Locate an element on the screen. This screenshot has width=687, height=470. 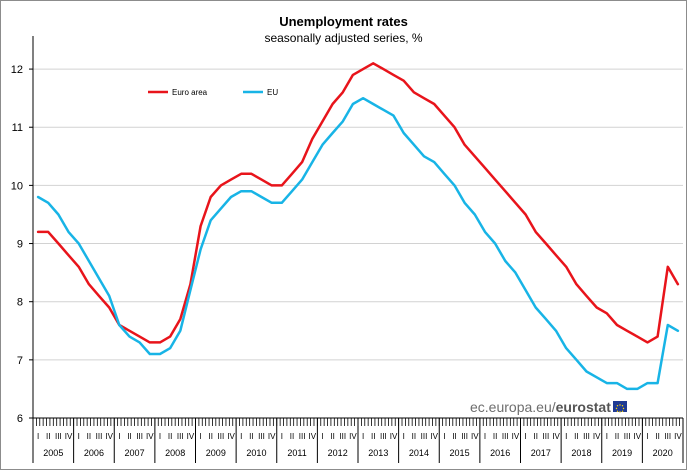
y-tick-label: 12 is located at coordinates (17, 70).